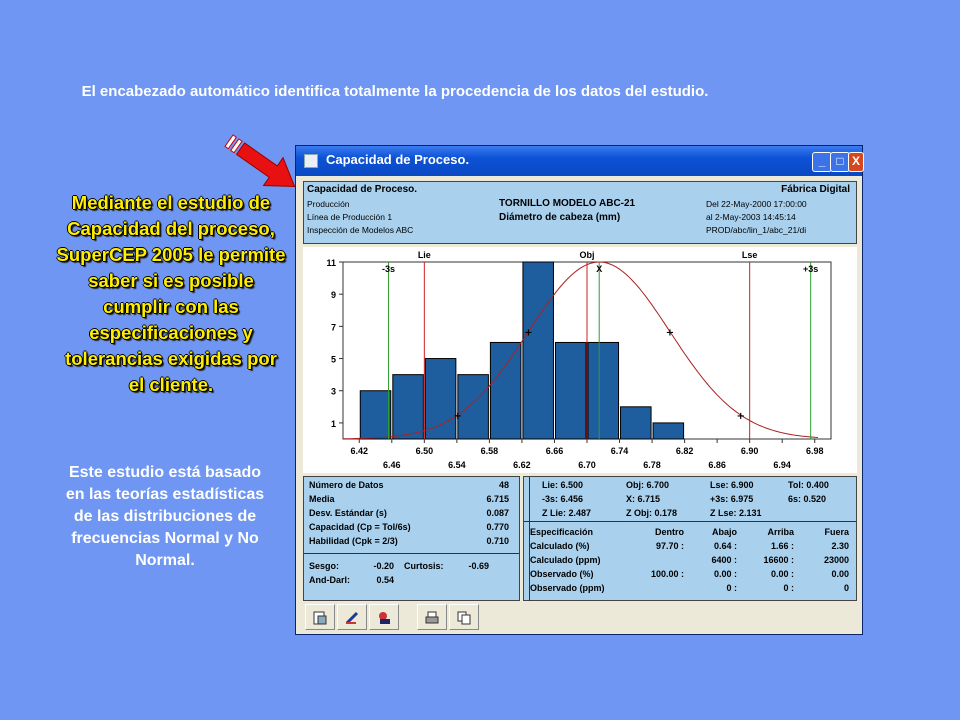 The width and height of the screenshot is (960, 720). I want to click on header-path: PROD/abc/lin_1/abc_21/di, so click(756, 230).